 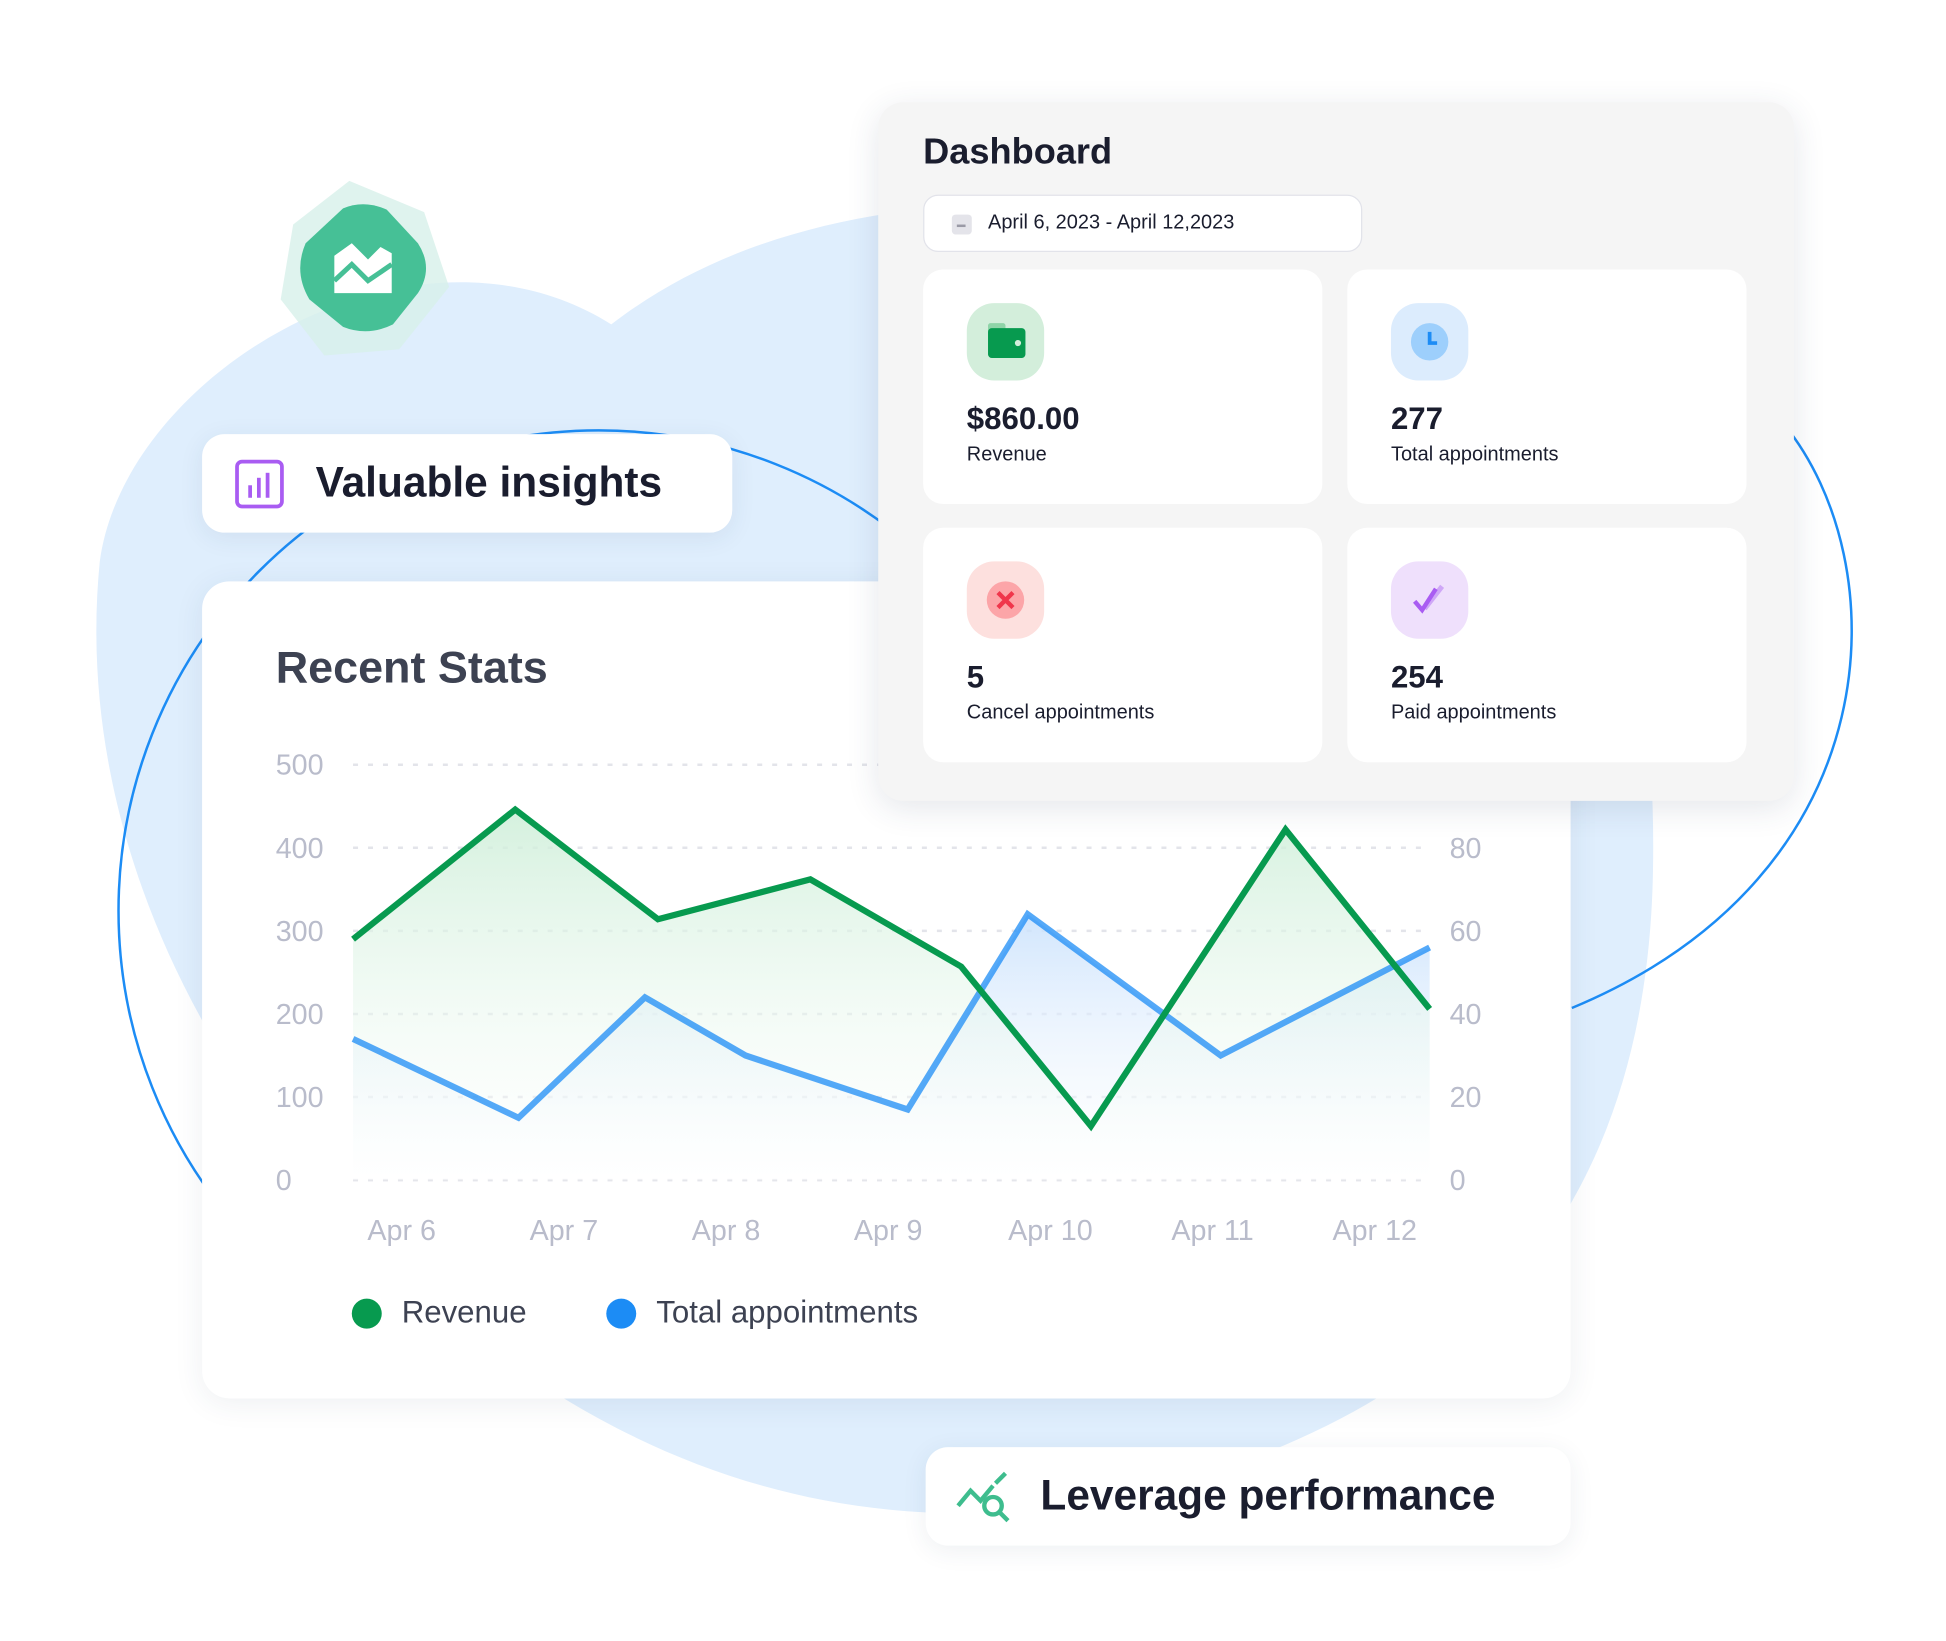 I want to click on stat-card-total-appointments: 277 Total appointments, so click(x=1547, y=386).